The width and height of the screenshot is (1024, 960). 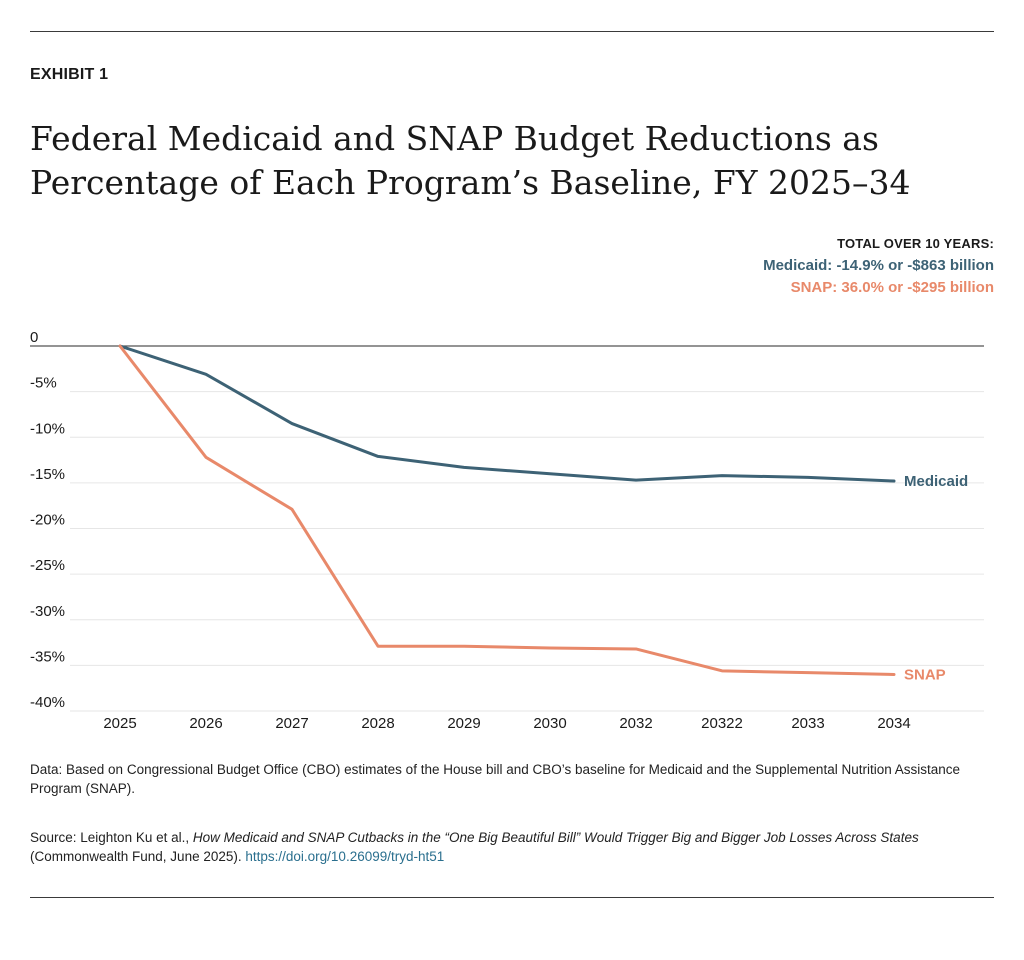 I want to click on top-rule, so click(x=512, y=31).